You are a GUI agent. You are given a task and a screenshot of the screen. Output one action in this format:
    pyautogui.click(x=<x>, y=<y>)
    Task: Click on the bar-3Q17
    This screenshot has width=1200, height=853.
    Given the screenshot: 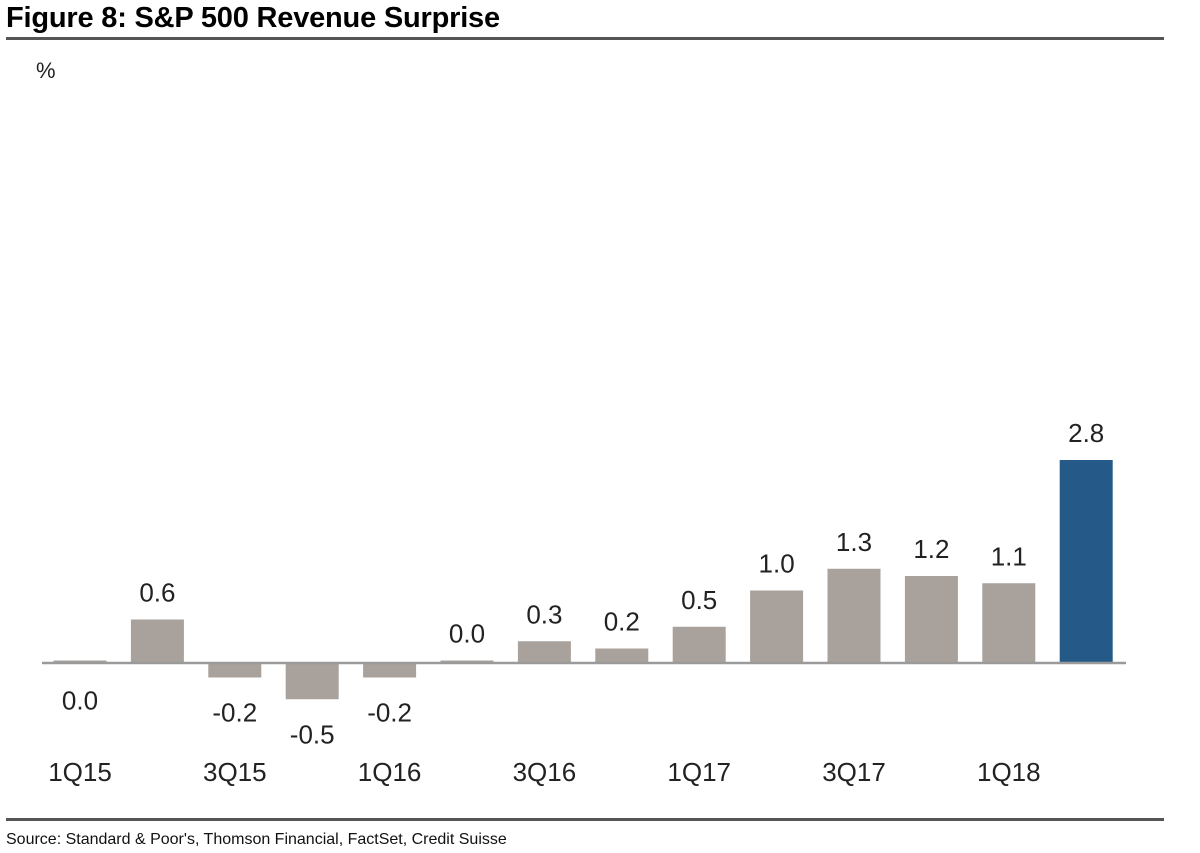 What is the action you would take?
    pyautogui.click(x=854, y=615)
    